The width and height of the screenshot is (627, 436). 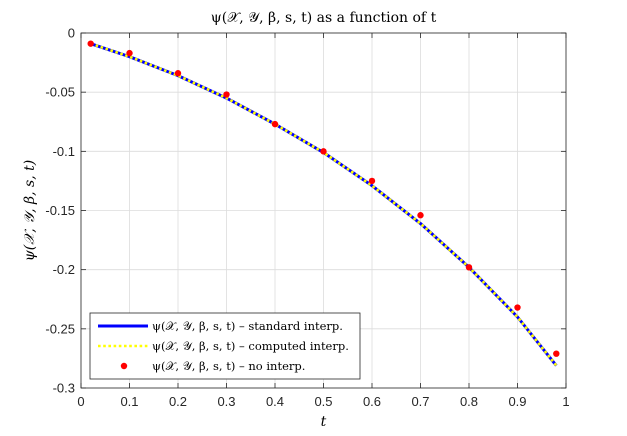 What do you see at coordinates (250, 346) in the screenshot?
I see `legend-entry: ψ(𝒳, 𝒴, β, s, t) – computed interp.` at bounding box center [250, 346].